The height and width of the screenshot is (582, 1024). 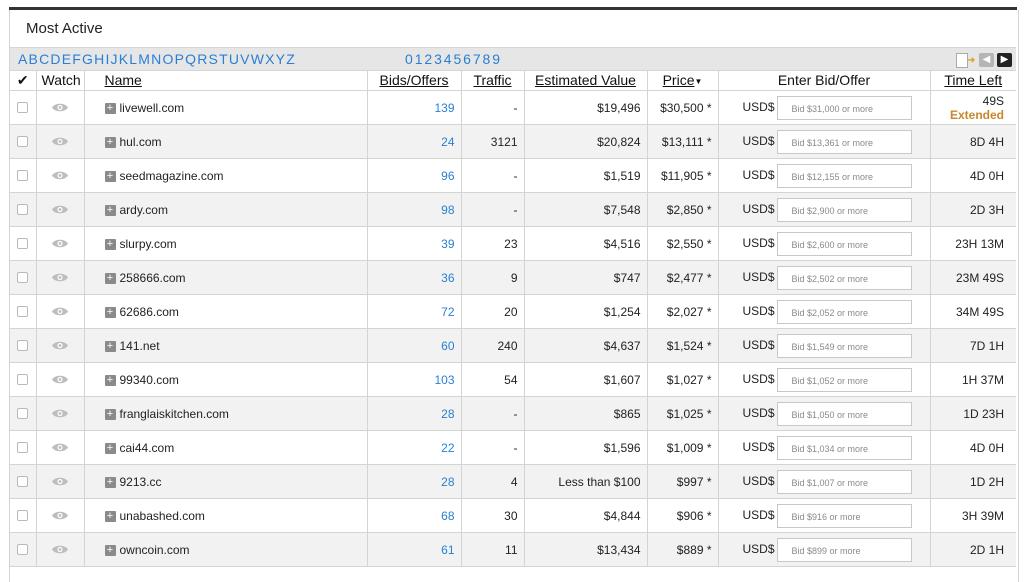 I want to click on bid-input: Bid $1,007 or more, so click(x=844, y=481).